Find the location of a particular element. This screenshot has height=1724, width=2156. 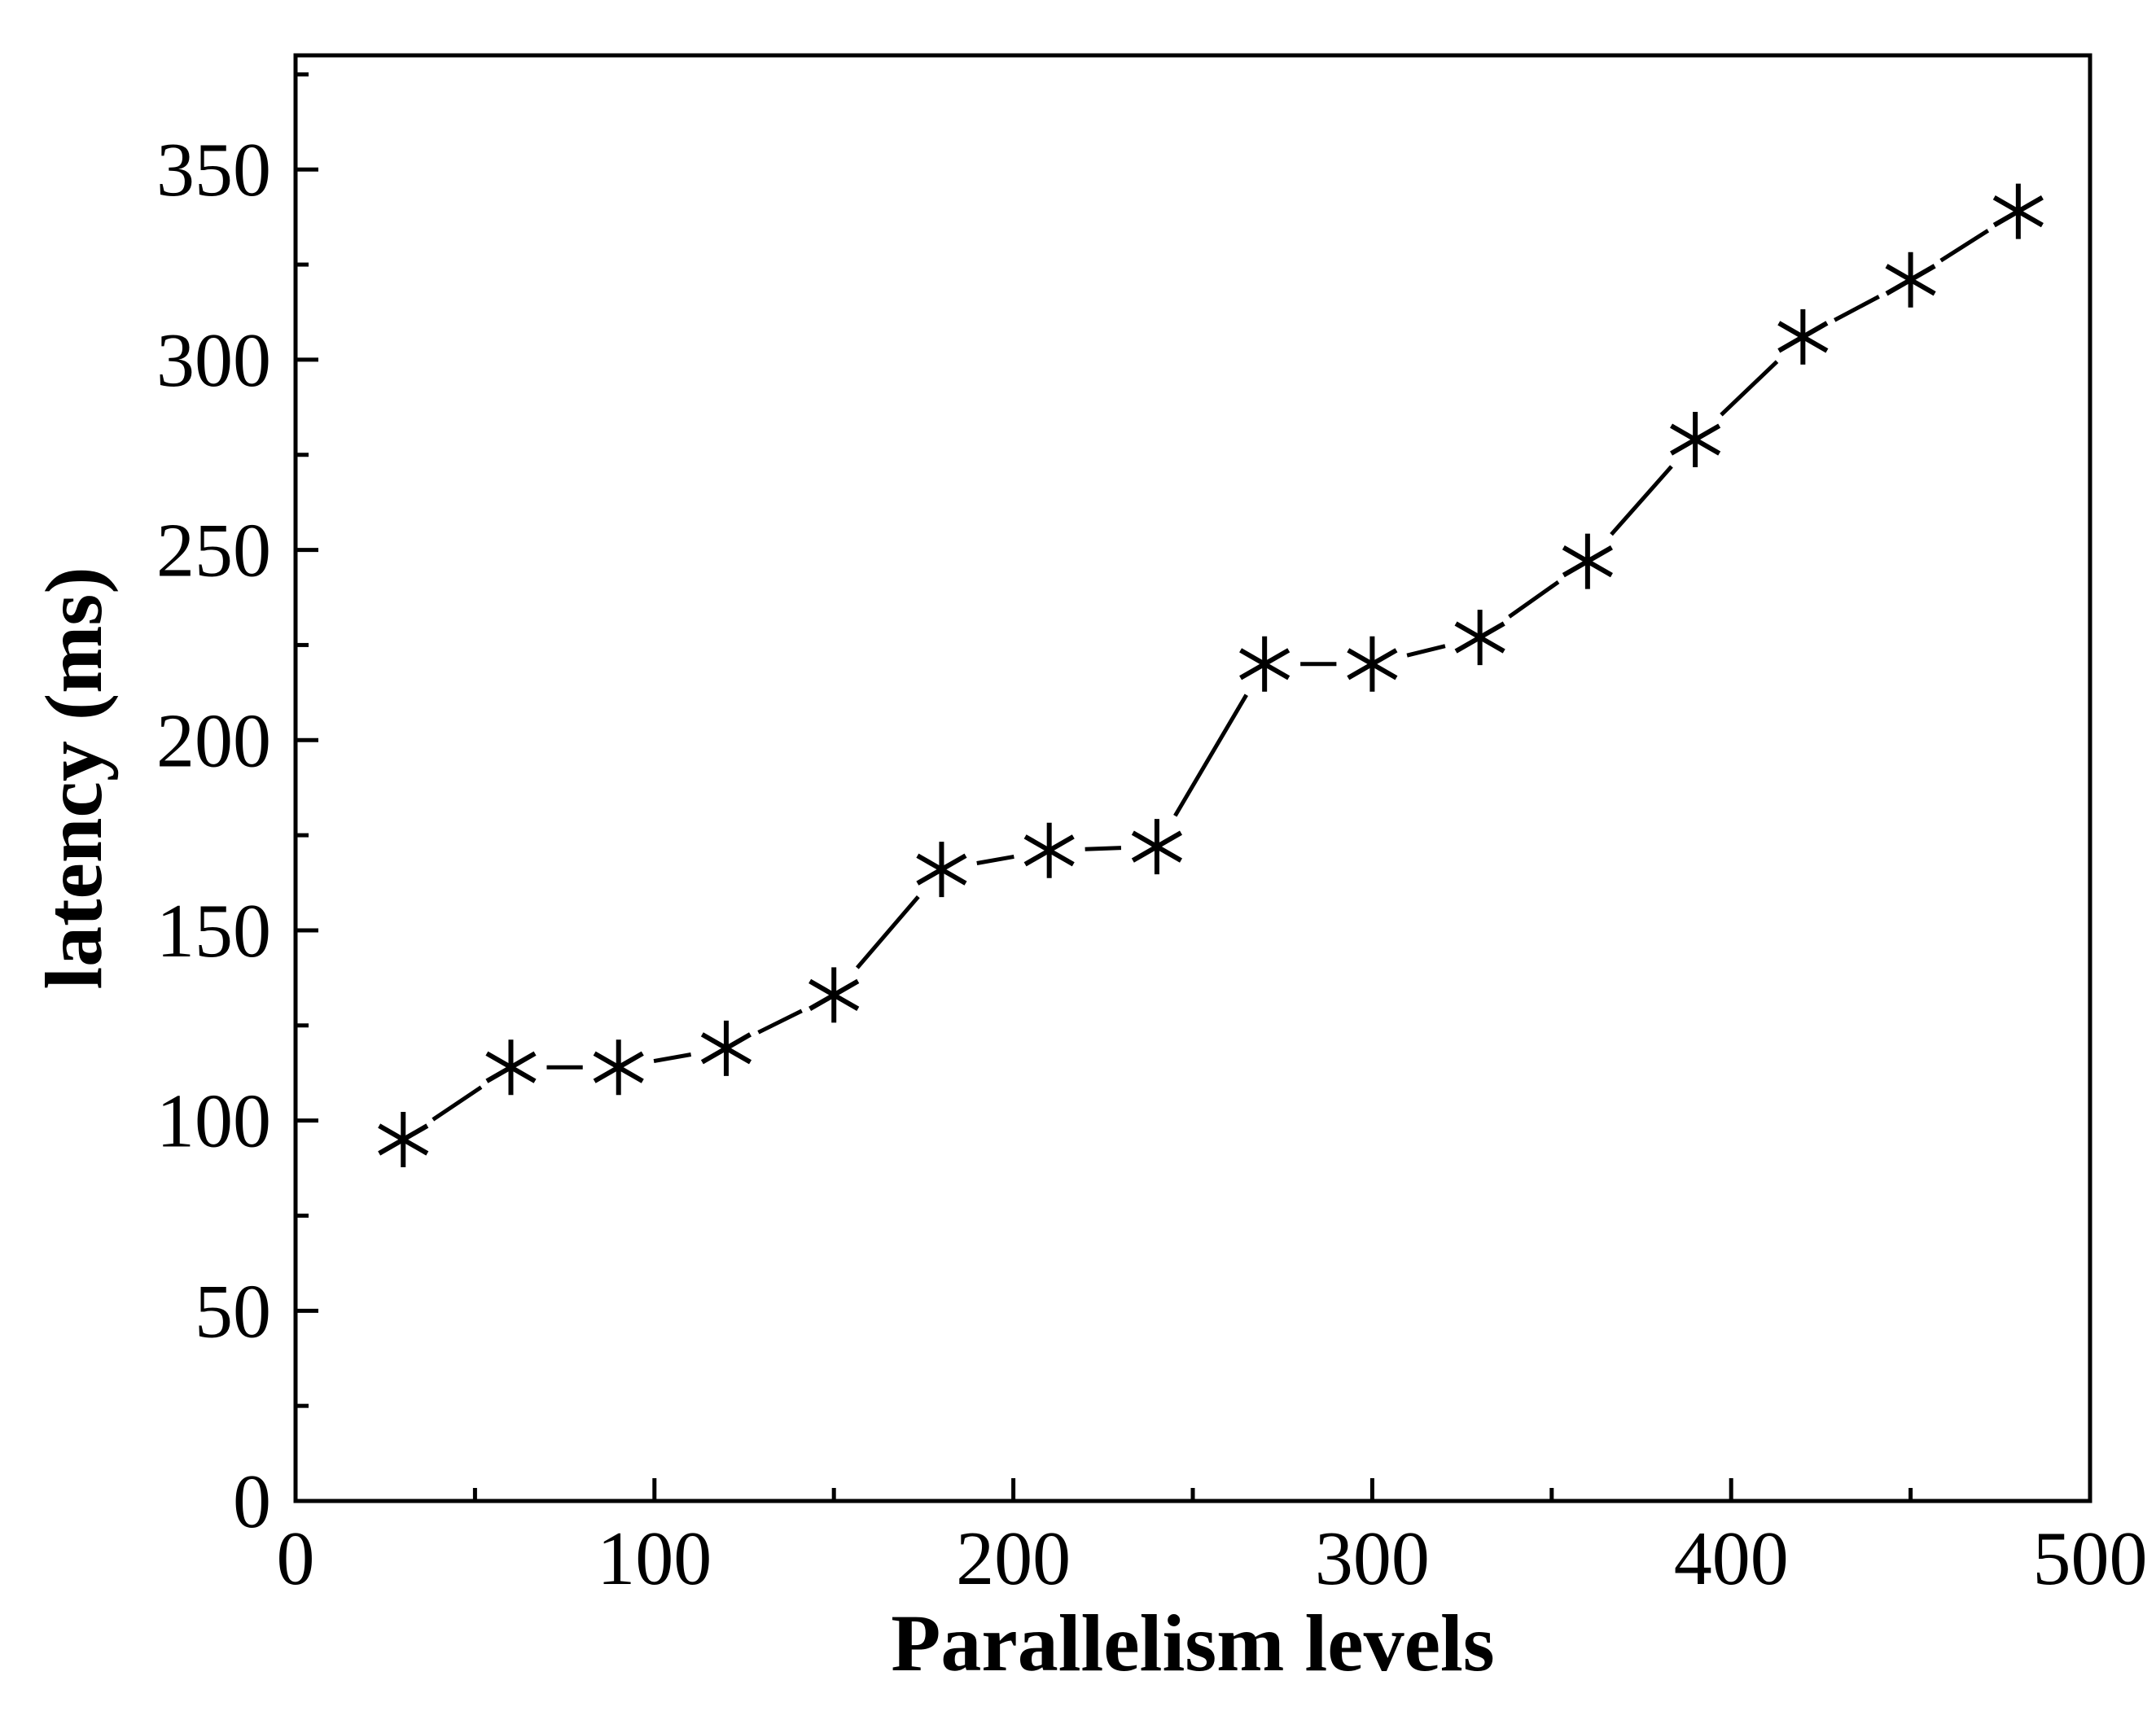

x-tick-label: 200 is located at coordinates (1014, 1558).